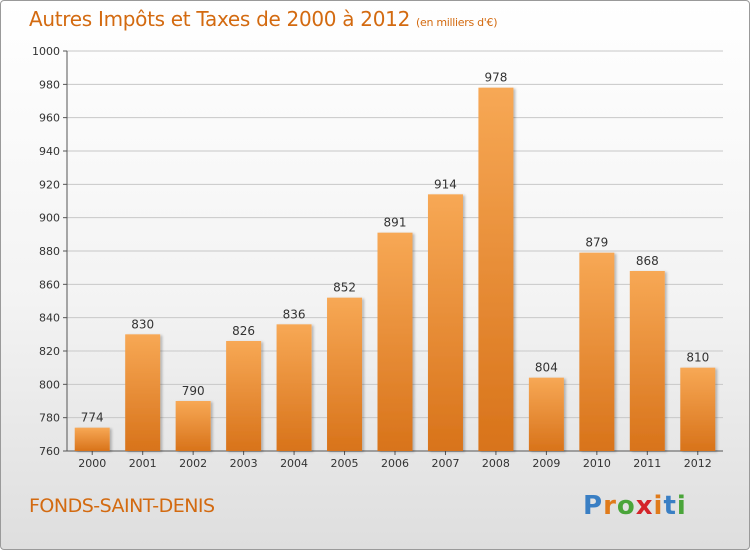 The image size is (750, 550). I want to click on y-tick-label: 960, so click(49, 118).